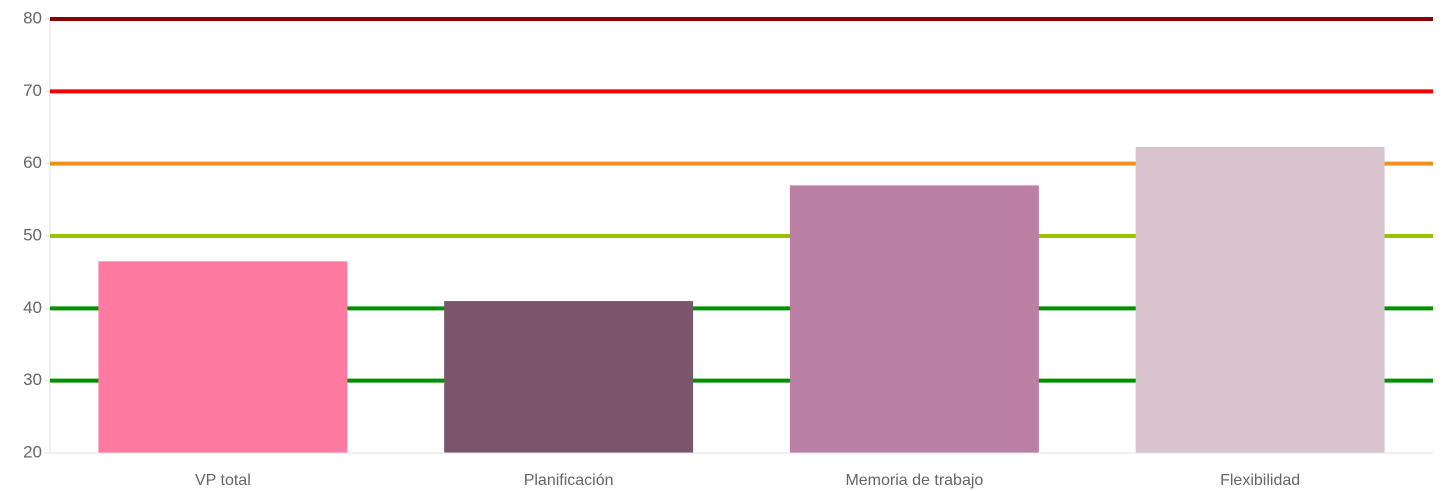 The width and height of the screenshot is (1445, 491). What do you see at coordinates (32, 234) in the screenshot?
I see `y-tick-label: 50` at bounding box center [32, 234].